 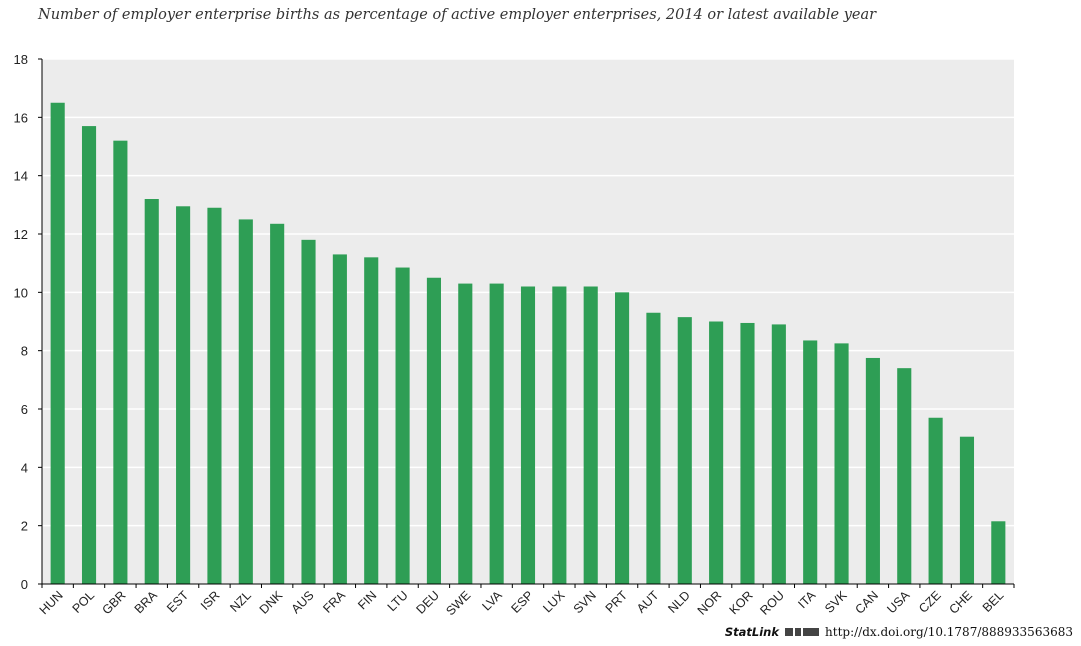 I want to click on statlink-url: http://dx.doi.org/10.1787/888933563683, so click(x=949, y=632).